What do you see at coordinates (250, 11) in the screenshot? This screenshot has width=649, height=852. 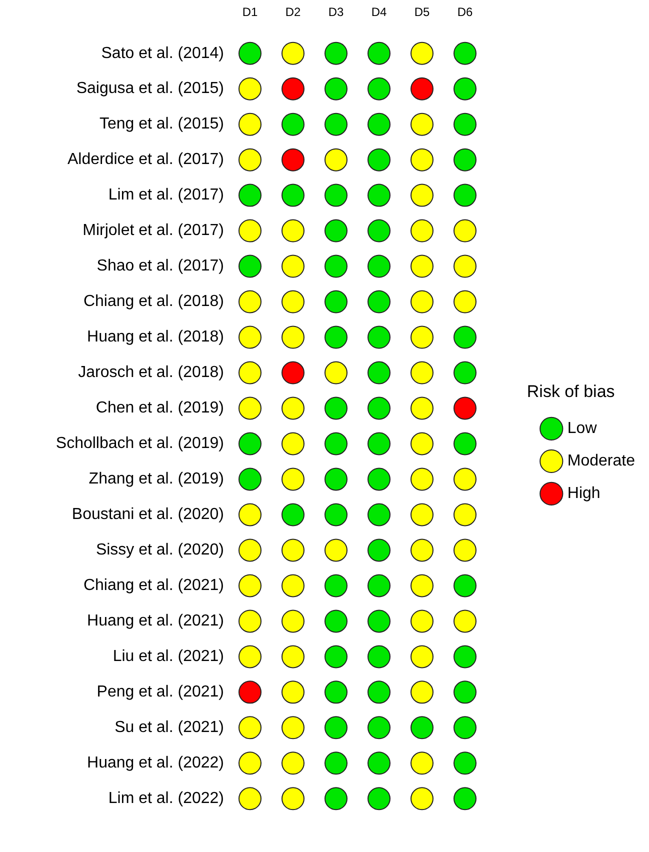 I see `text: D1` at bounding box center [250, 11].